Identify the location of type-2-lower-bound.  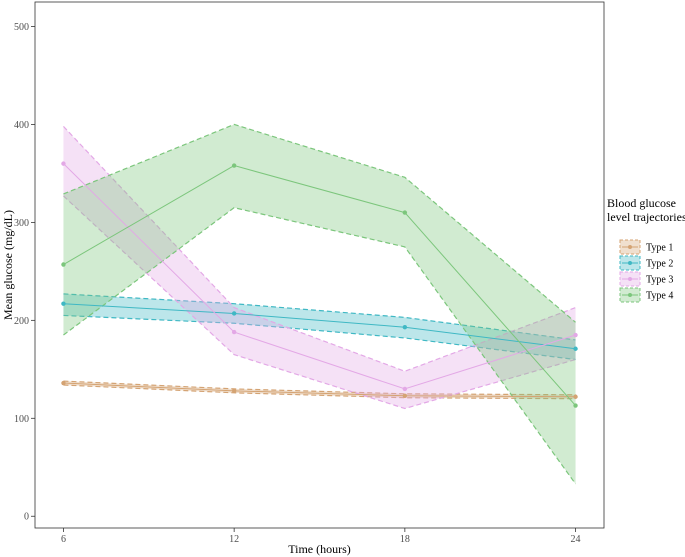
(319, 337).